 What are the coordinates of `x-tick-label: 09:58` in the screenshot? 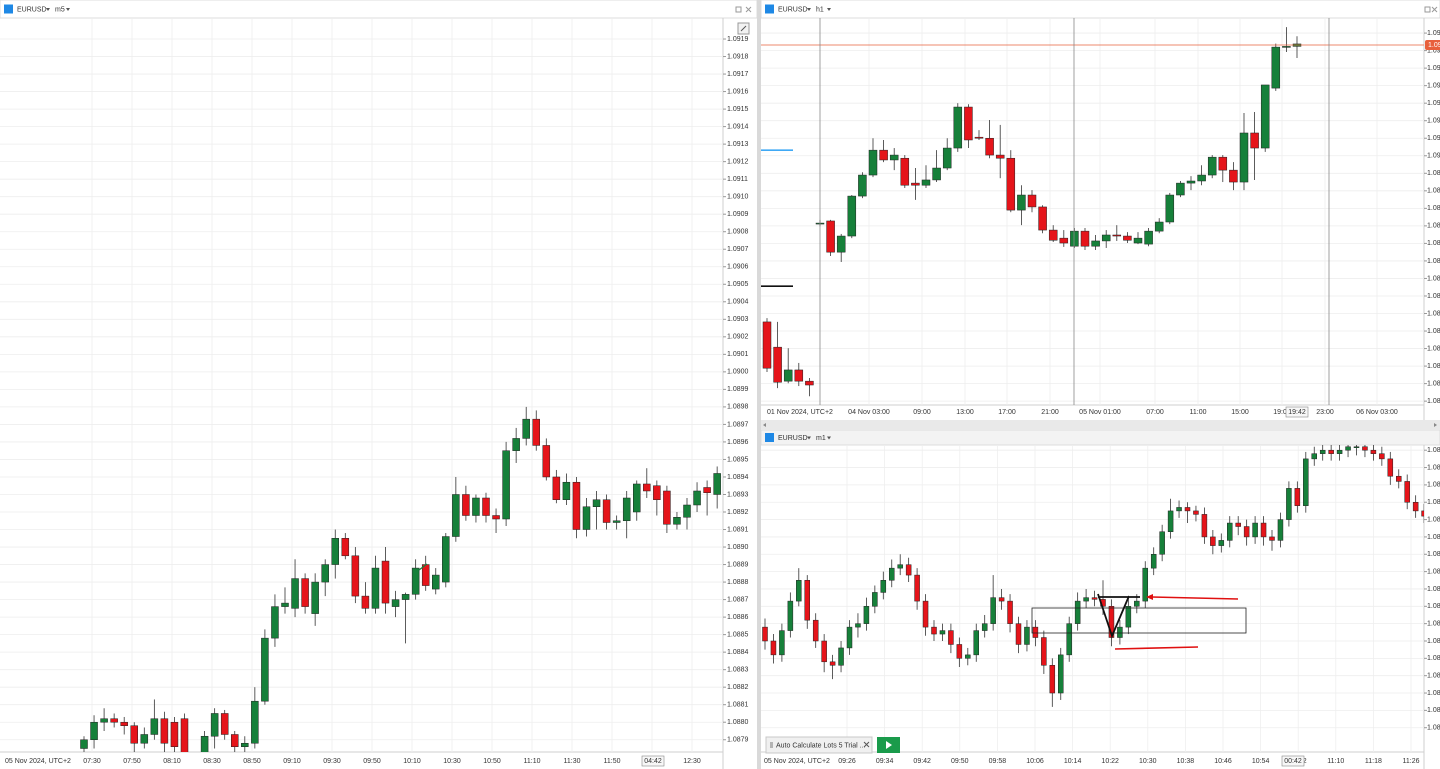 It's located at (998, 761).